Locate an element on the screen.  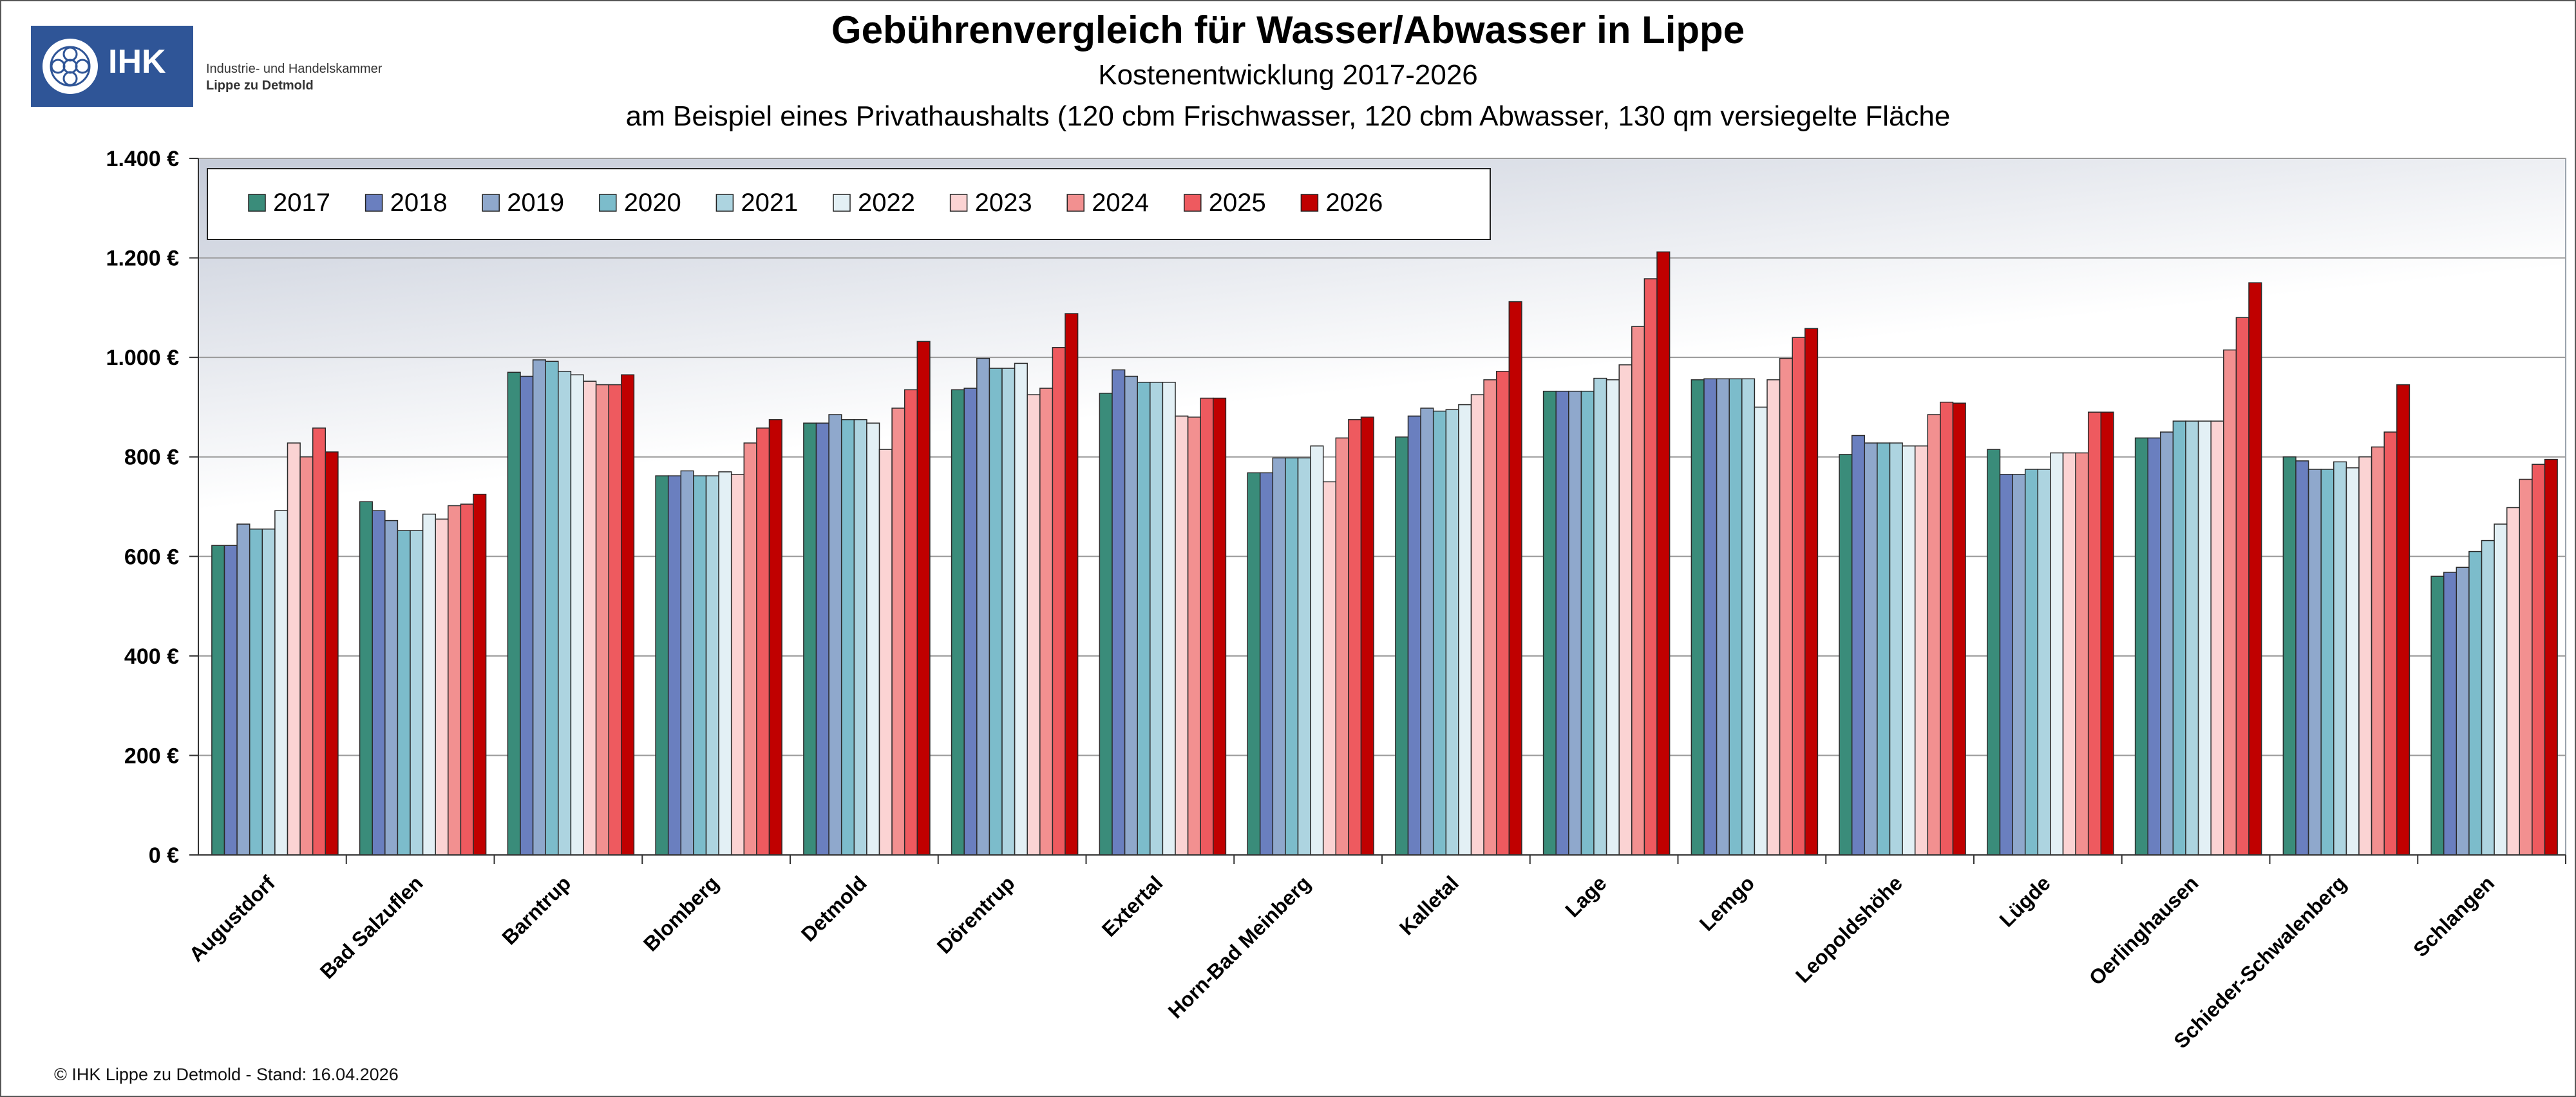
logo-abbr: IHK is located at coordinates (137, 62).